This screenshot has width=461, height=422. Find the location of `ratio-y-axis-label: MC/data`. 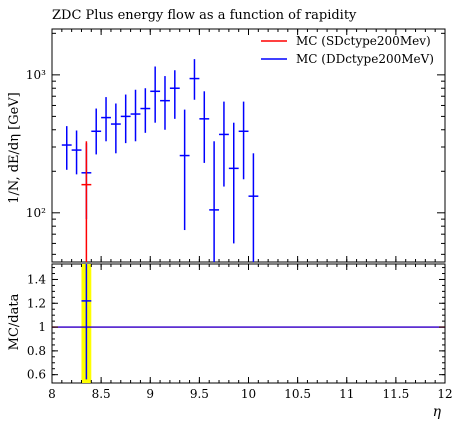

ratio-y-axis-label: MC/data is located at coordinates (14, 321).